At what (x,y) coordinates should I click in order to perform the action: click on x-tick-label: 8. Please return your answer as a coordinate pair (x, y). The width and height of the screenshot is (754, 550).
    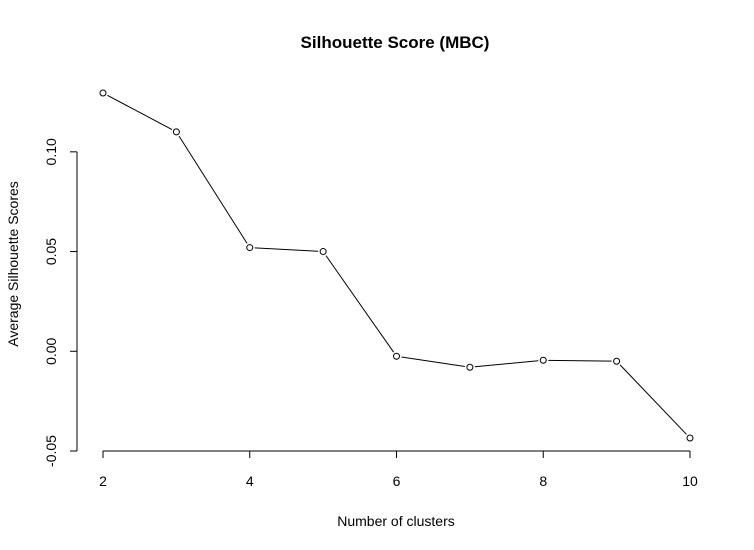
    Looking at the image, I should click on (543, 481).